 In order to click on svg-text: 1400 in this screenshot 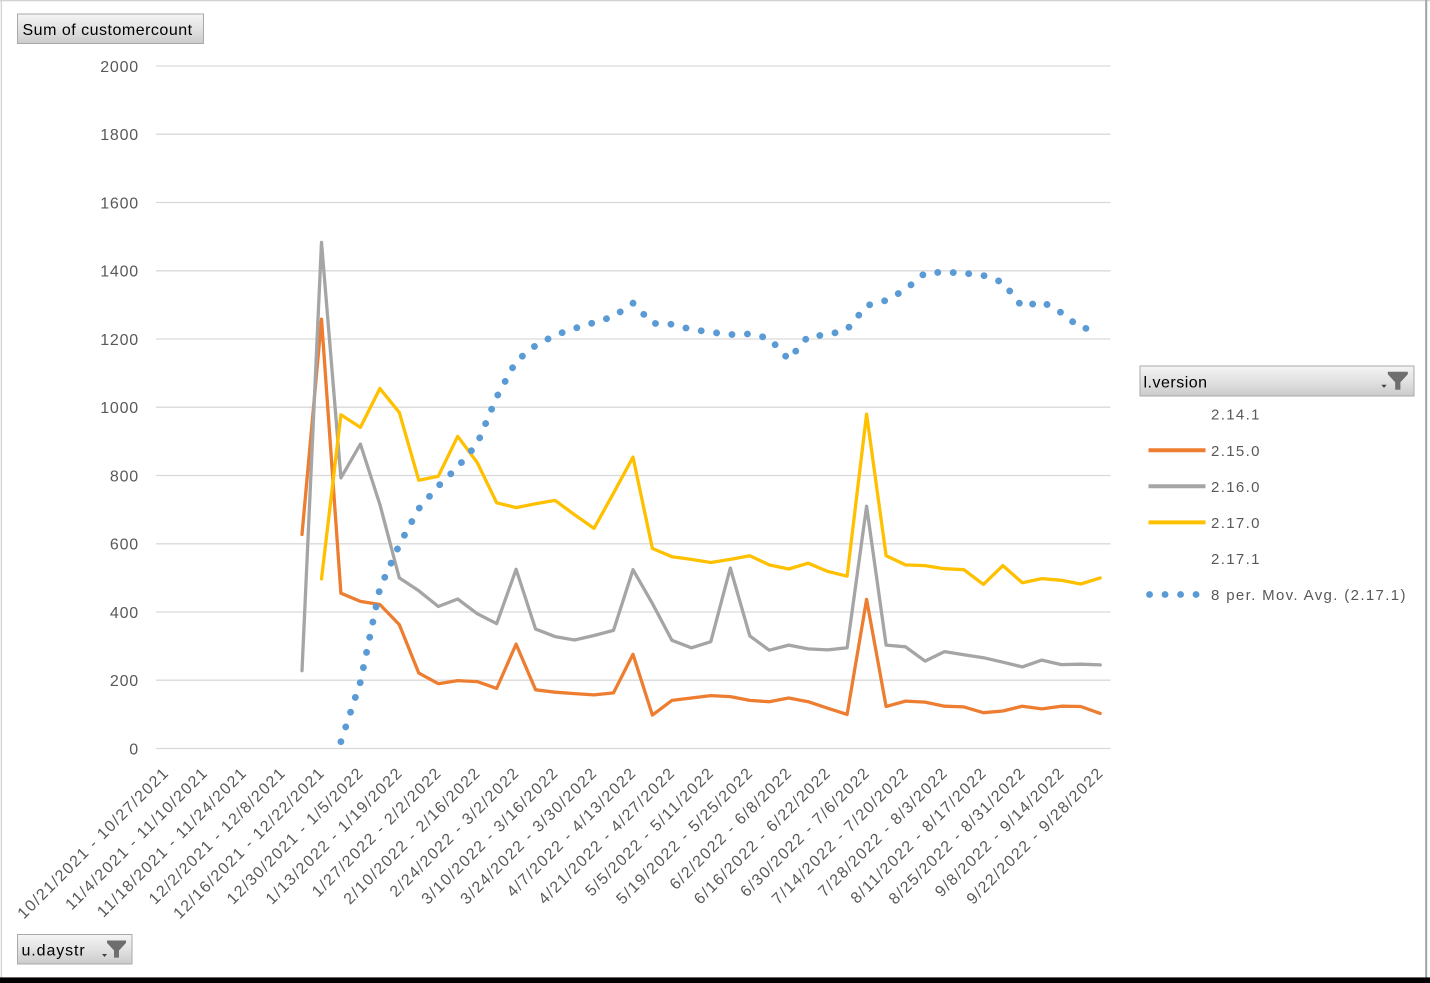, I will do `click(119, 272)`.